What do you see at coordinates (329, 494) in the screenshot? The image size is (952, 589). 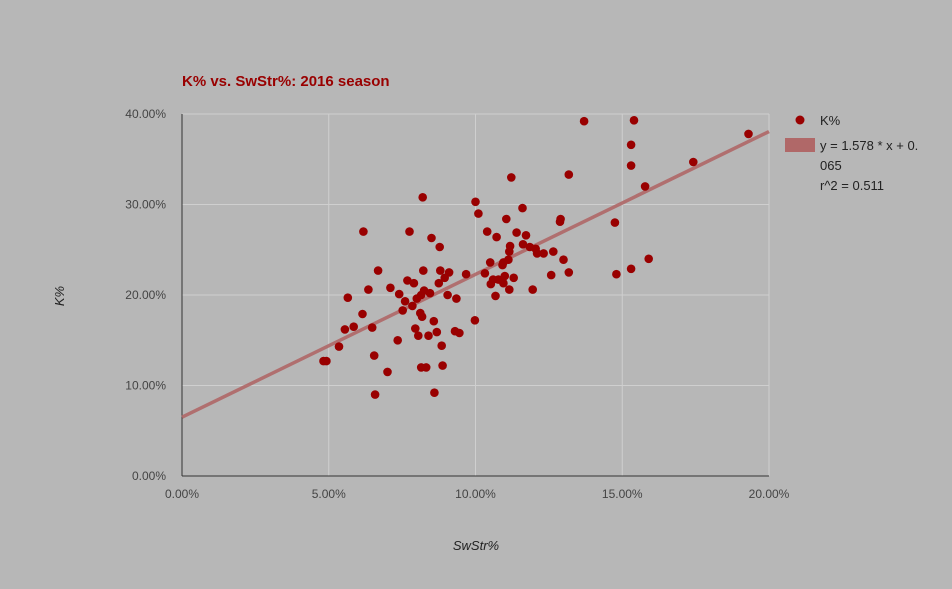 I see `x-tick-label: 5.00%` at bounding box center [329, 494].